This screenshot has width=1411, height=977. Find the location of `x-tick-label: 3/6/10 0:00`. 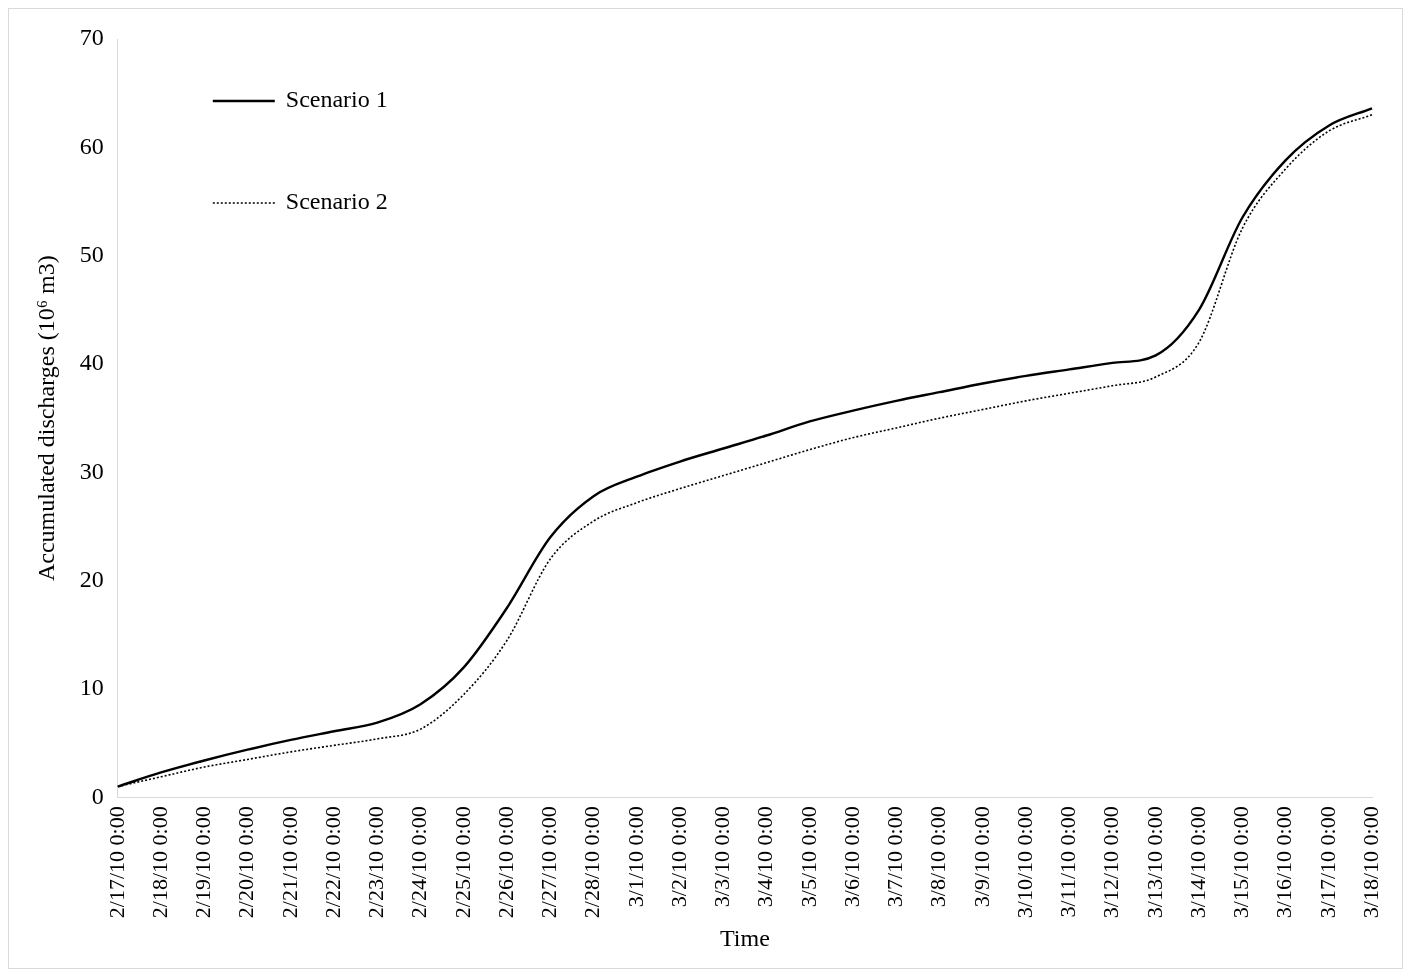

x-tick-label: 3/6/10 0:00 is located at coordinates (851, 857).